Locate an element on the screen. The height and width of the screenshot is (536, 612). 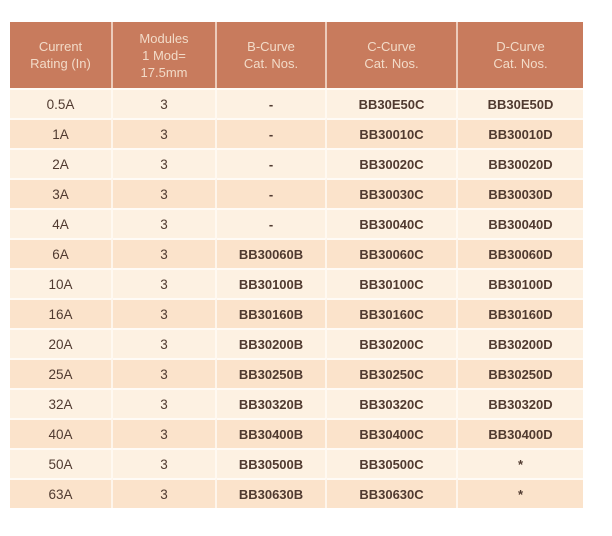
cell-c-curve: BB30250C is located at coordinates (392, 373).